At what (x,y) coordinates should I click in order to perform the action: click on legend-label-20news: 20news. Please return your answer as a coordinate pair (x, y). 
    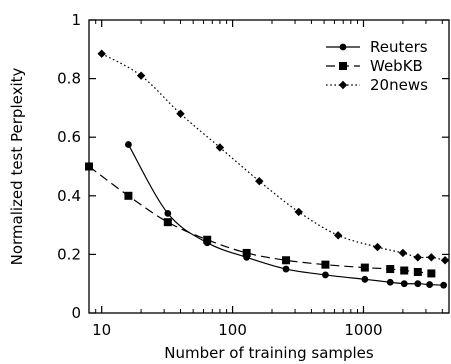
    Looking at the image, I should click on (399, 85).